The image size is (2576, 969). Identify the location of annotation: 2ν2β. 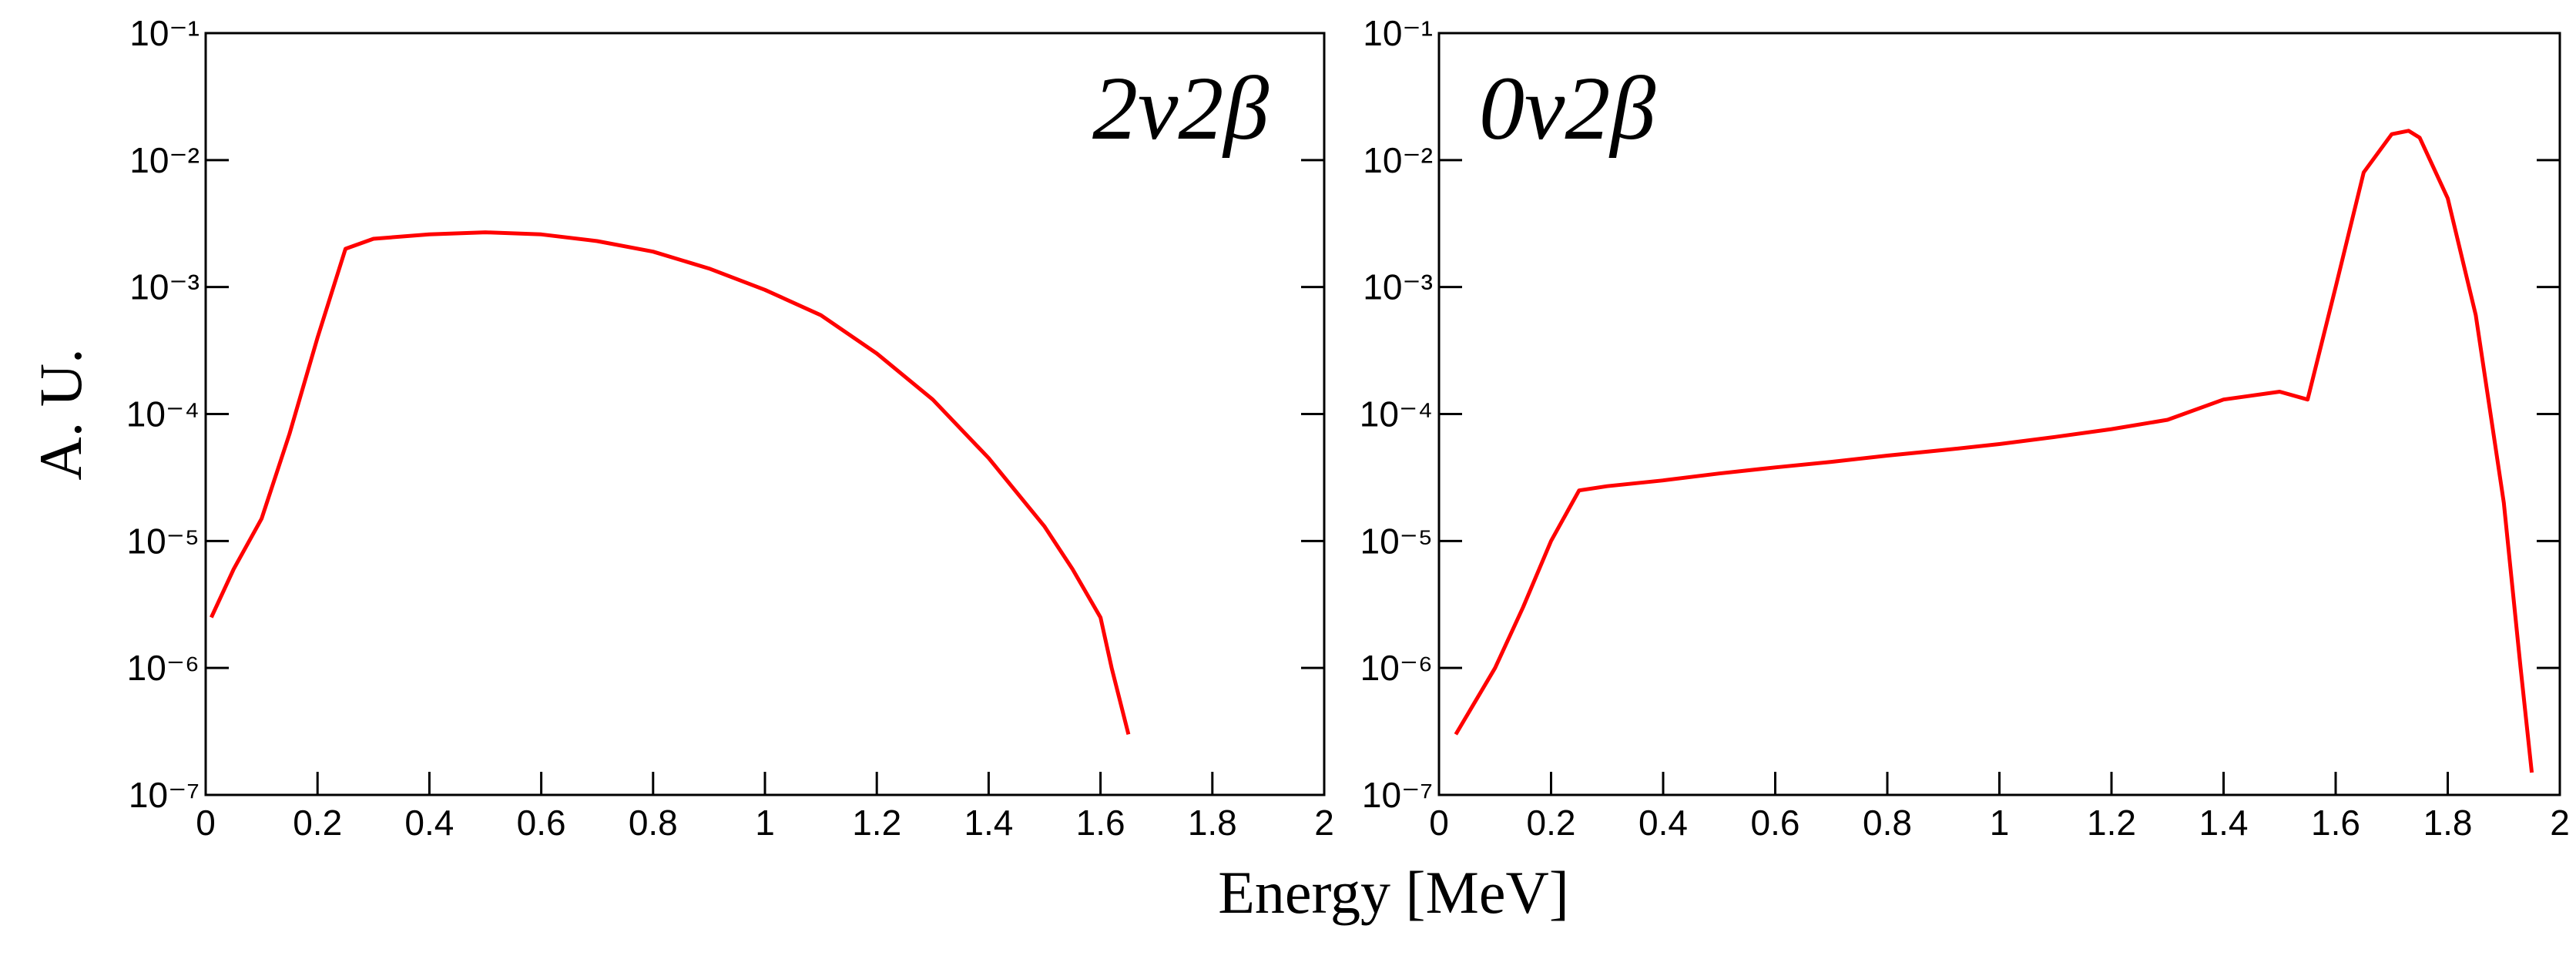
(1180, 108).